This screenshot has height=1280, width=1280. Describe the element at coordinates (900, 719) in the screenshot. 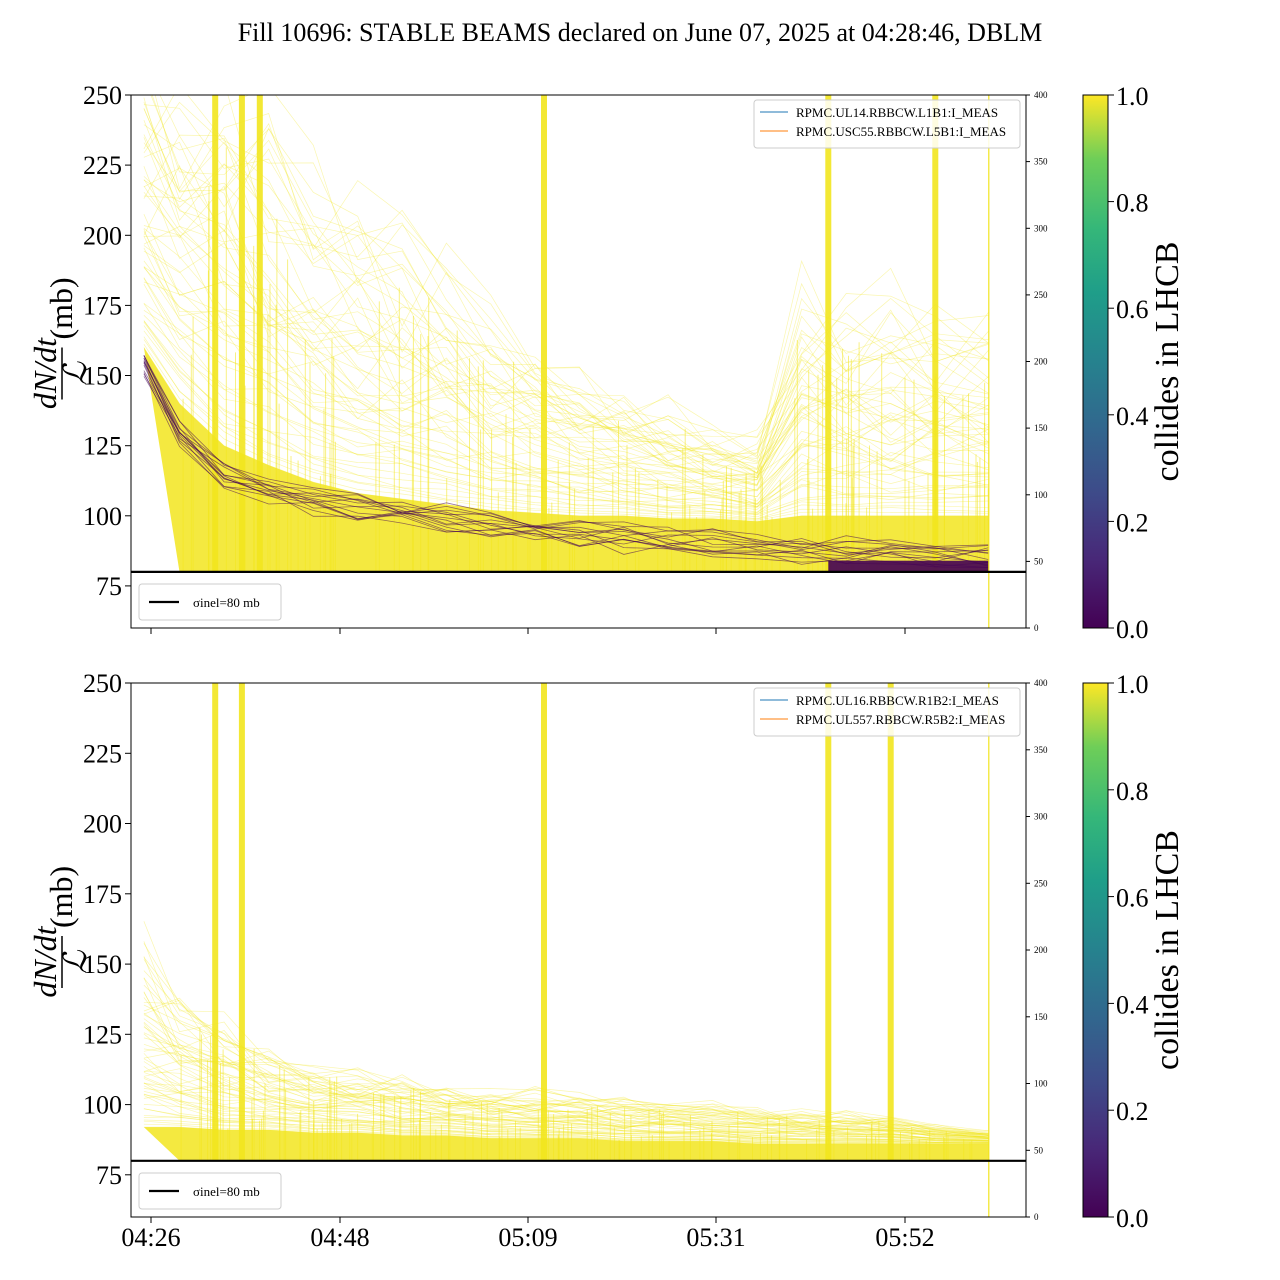

I see `legend-label: RPMC.UL557.RBBCW.R5B2:I_MEAS` at that location.